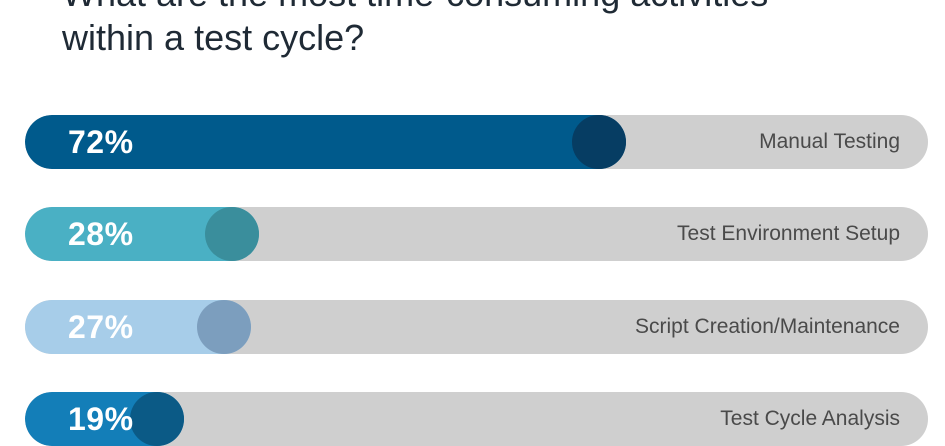  What do you see at coordinates (101, 327) in the screenshot?
I see `bar-value-label: 27%` at bounding box center [101, 327].